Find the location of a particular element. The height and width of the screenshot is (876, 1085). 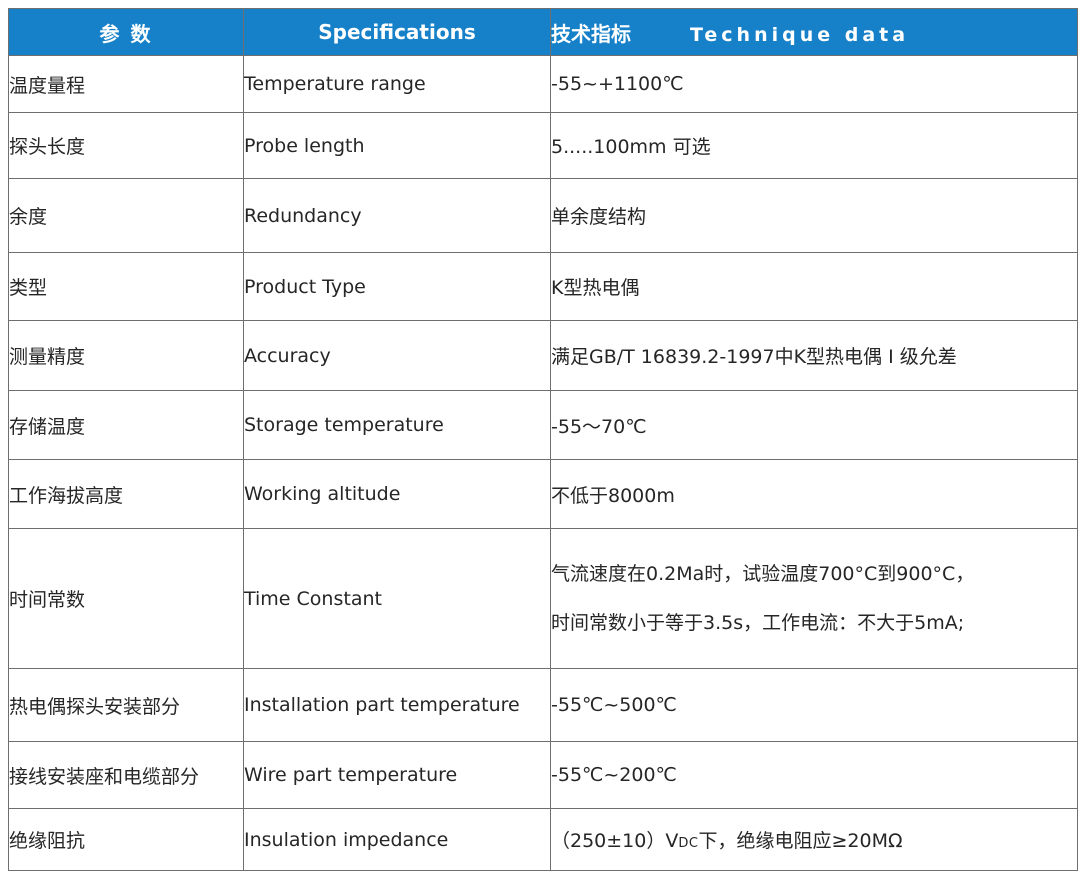

header-technique-data: 技术指标 Technique data is located at coordinates (814, 32).